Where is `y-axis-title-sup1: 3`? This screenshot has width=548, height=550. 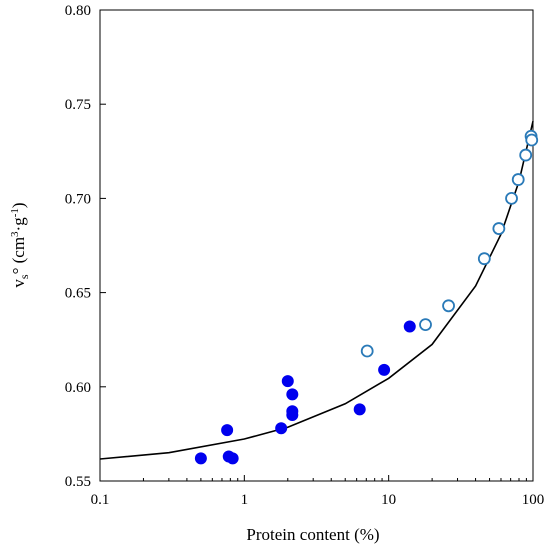
y-axis-title-sup1: 3 is located at coordinates (15, 234).